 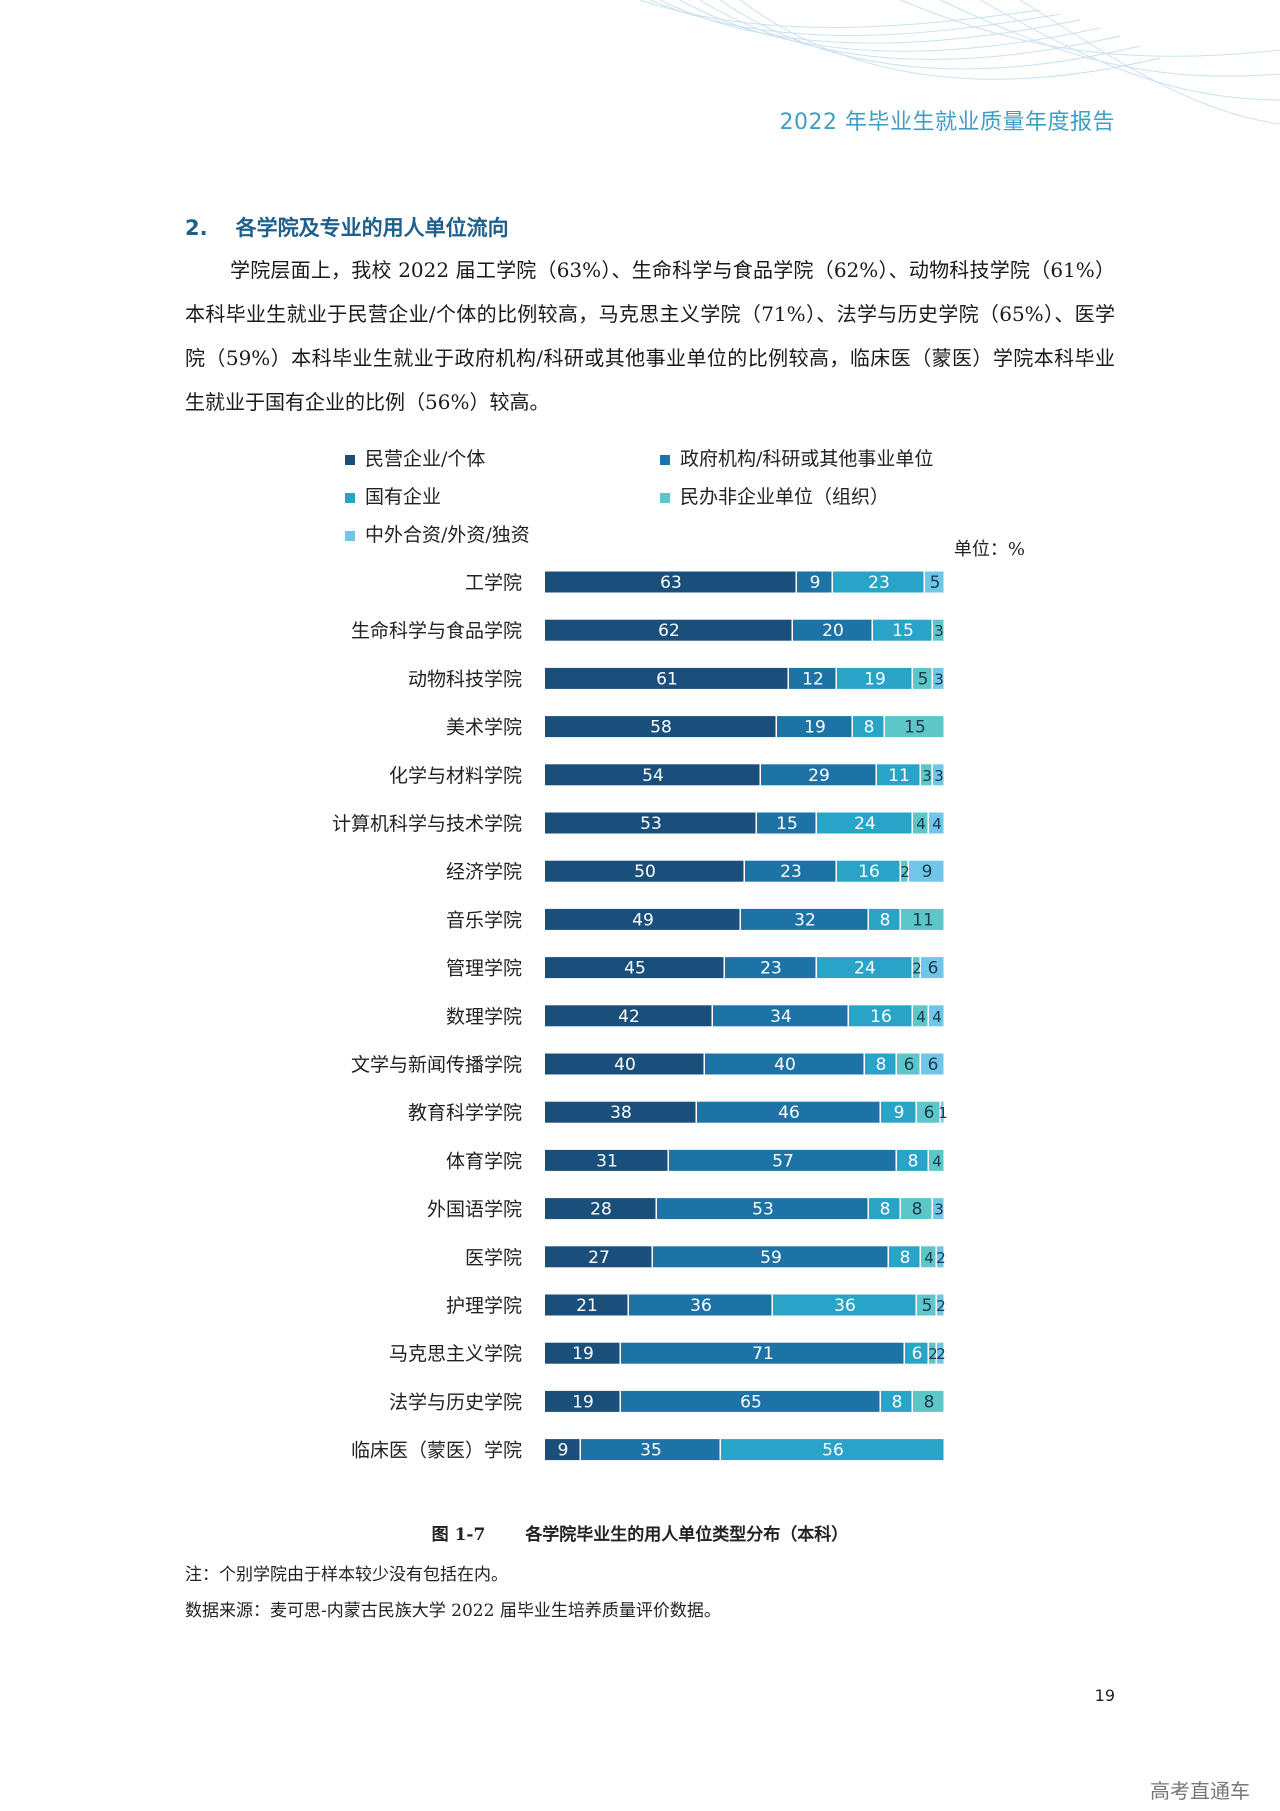 I want to click on bar-value-label: 29, so click(x=819, y=776).